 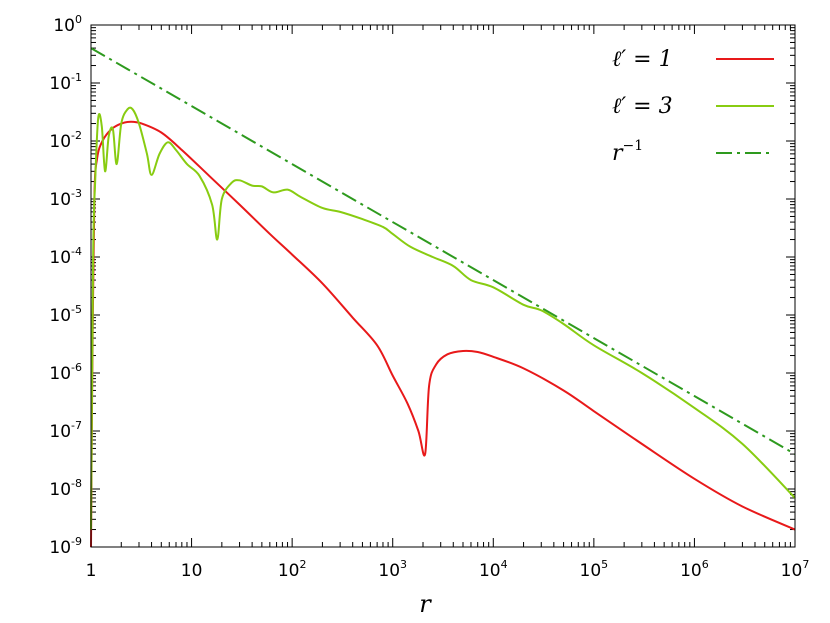 What do you see at coordinates (65, 546) in the screenshot?
I see `y-tick-label: 10⁻⁹` at bounding box center [65, 546].